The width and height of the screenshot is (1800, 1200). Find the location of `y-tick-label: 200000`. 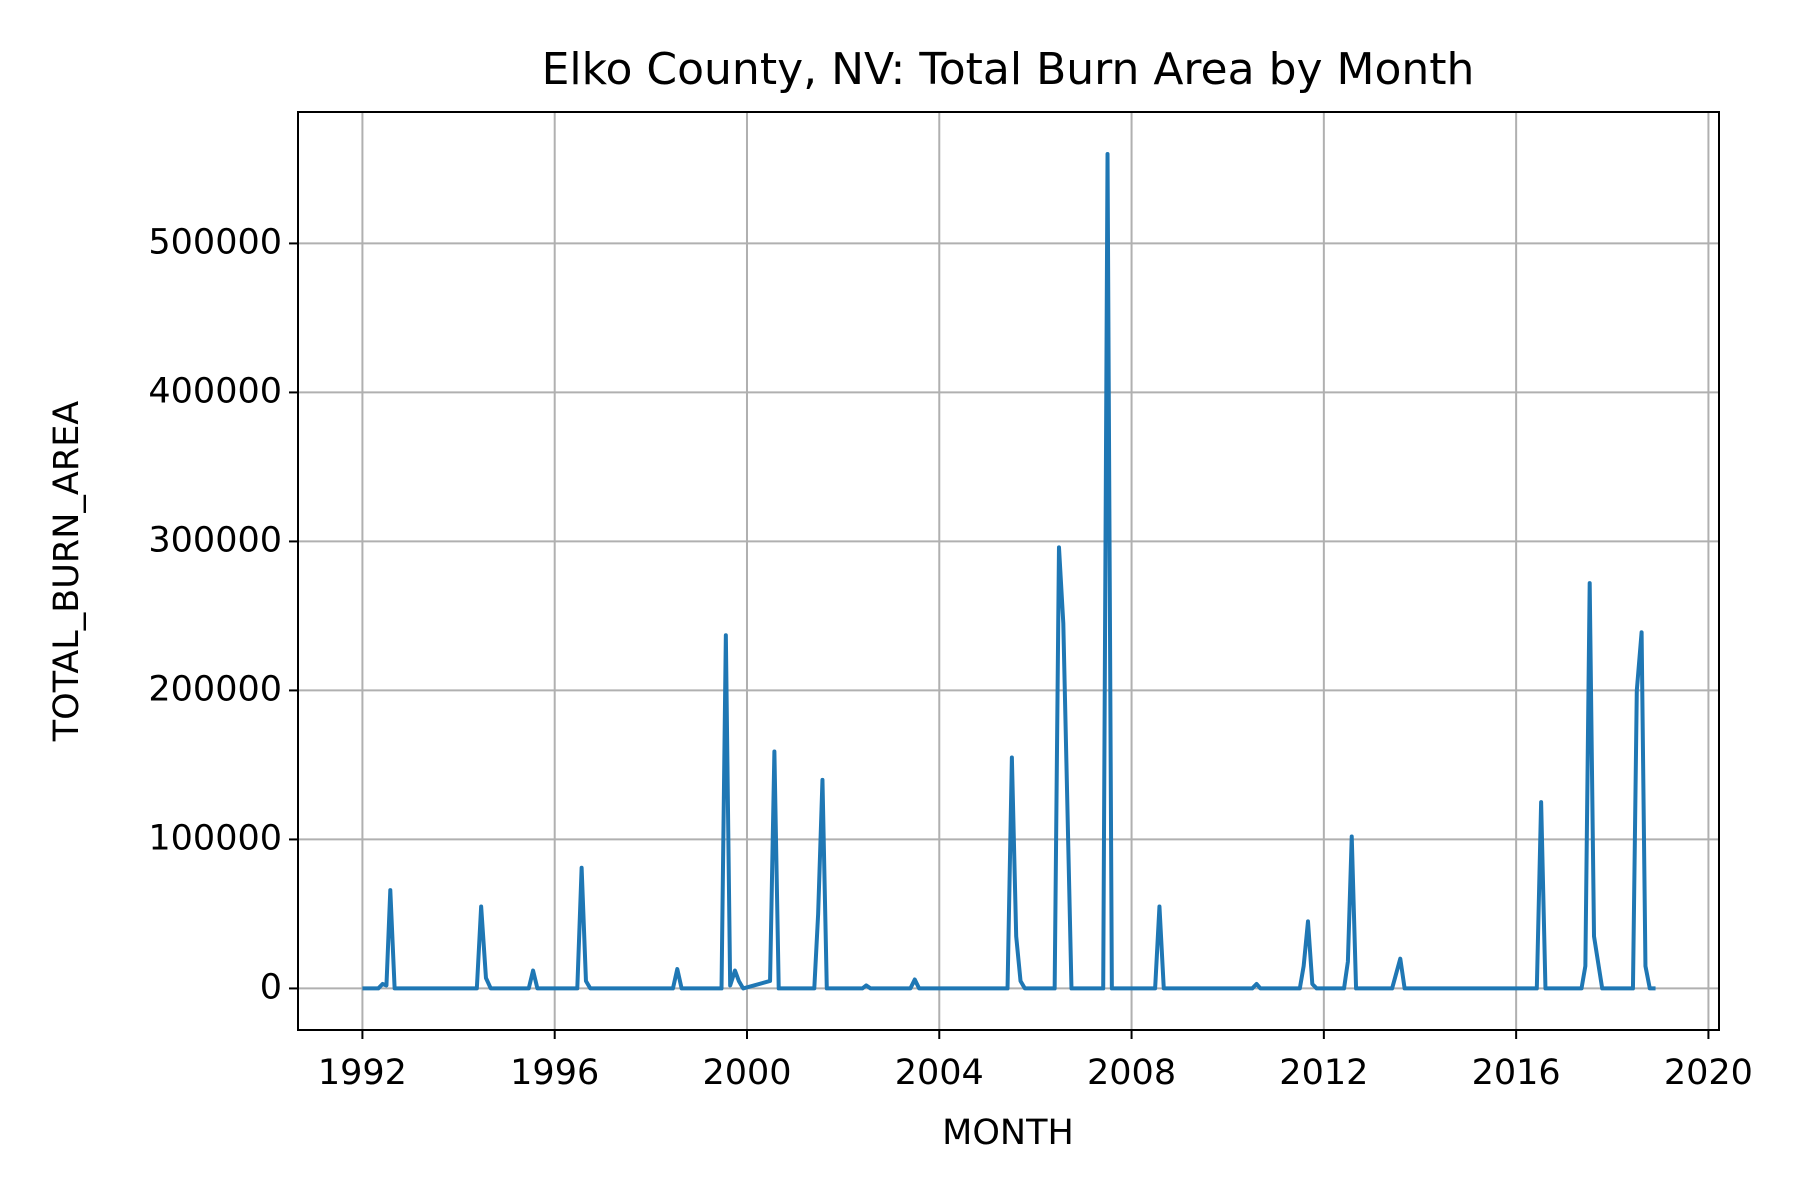

y-tick-label: 200000 is located at coordinates (215, 689).